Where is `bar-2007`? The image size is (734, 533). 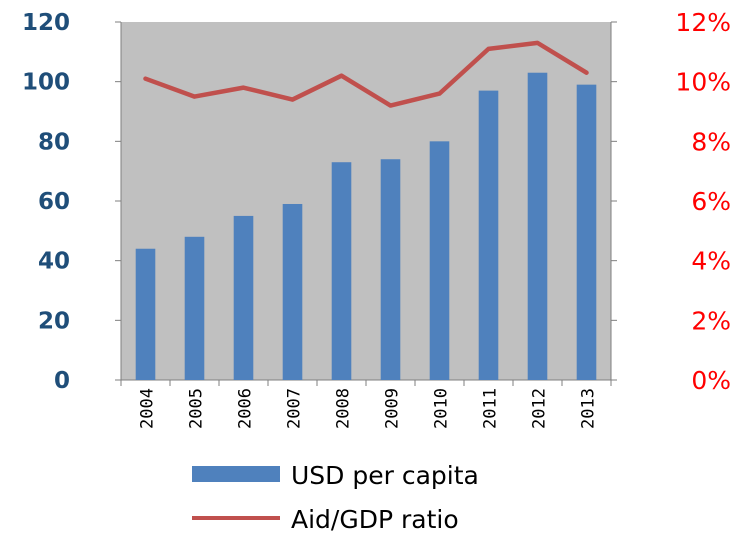 bar-2007 is located at coordinates (292, 291).